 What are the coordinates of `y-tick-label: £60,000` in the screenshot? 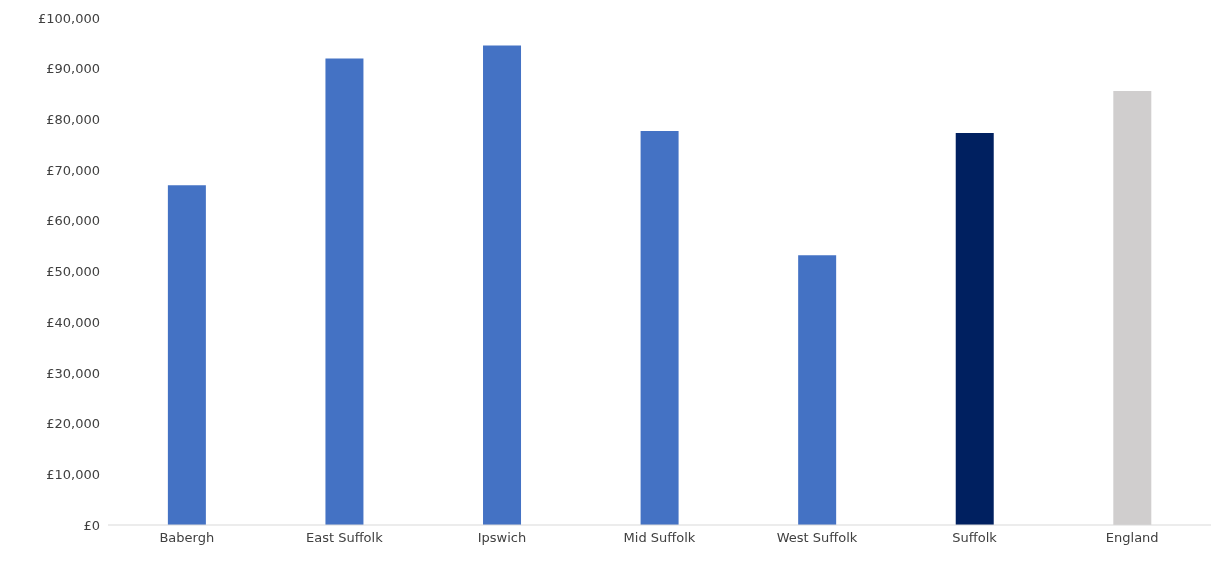 It's located at (73, 221).